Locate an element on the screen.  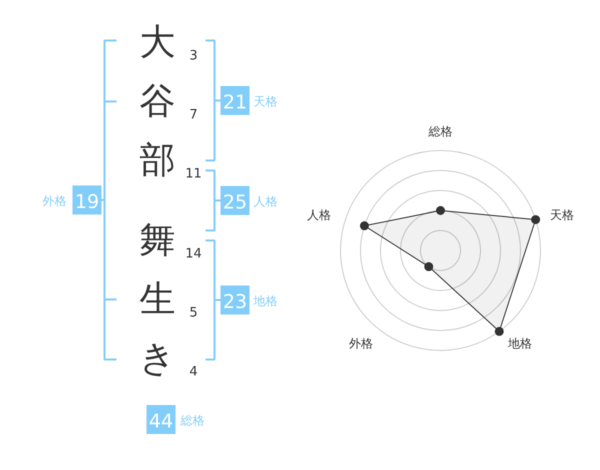
category-label: 部 is located at coordinates (158, 160).